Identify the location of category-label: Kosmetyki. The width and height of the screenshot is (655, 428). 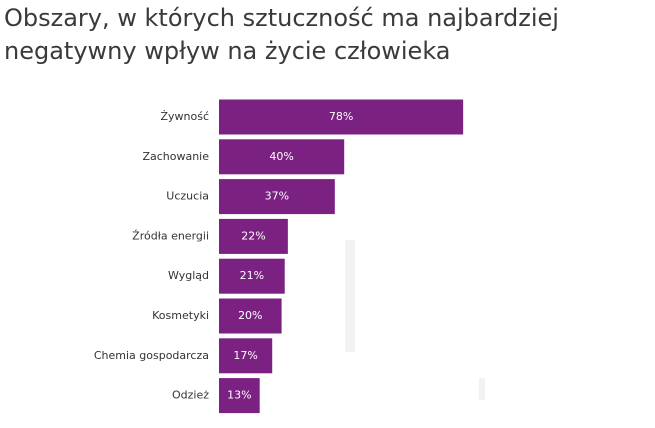
(180, 315).